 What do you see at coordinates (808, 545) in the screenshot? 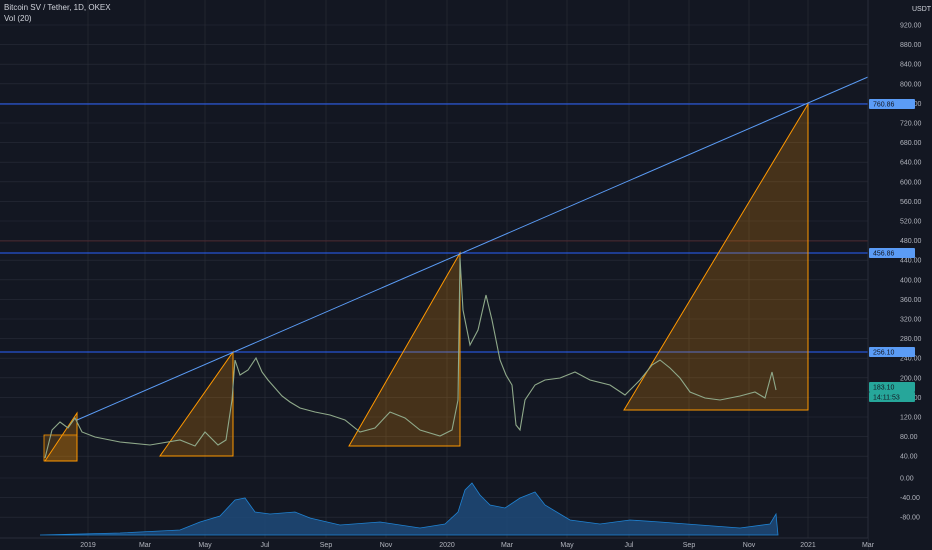
I see `time-tick-label: 2021` at bounding box center [808, 545].